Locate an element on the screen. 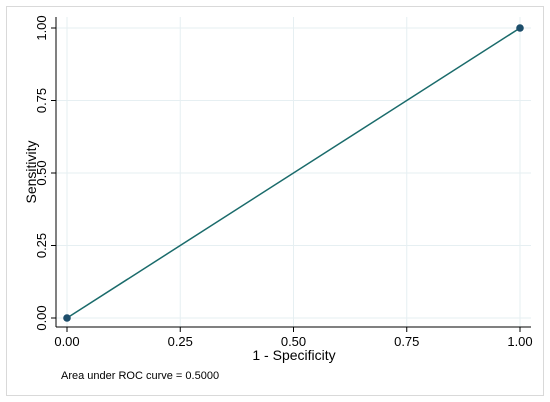  x-tick-label-2: 0.50 is located at coordinates (293, 341).